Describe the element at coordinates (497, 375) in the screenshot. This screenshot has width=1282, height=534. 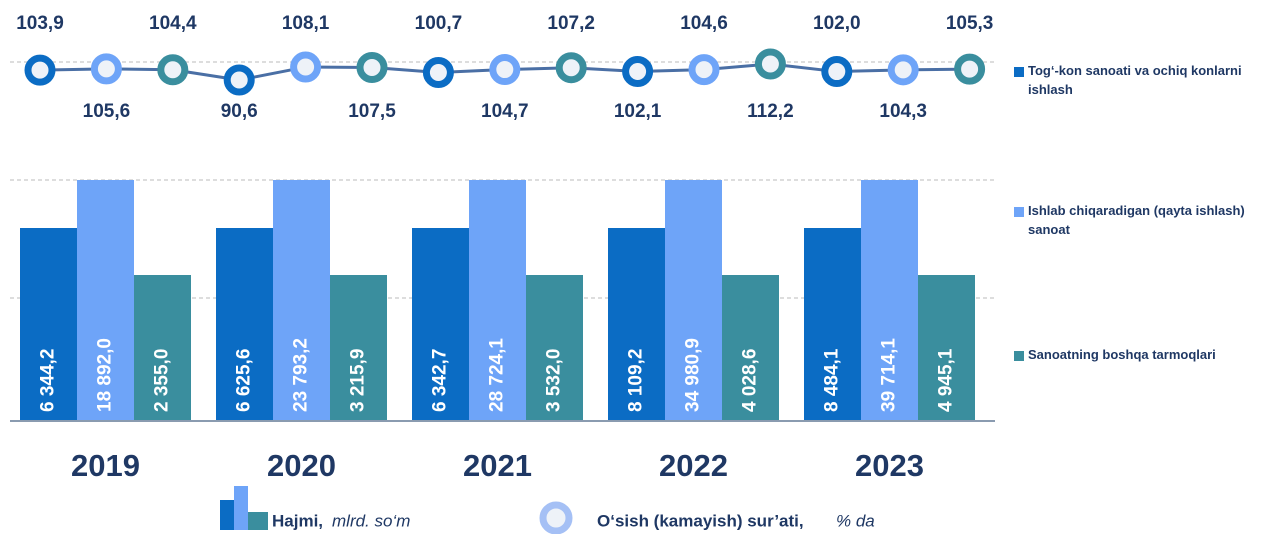
I see `bar-label: 28 724,1` at that location.